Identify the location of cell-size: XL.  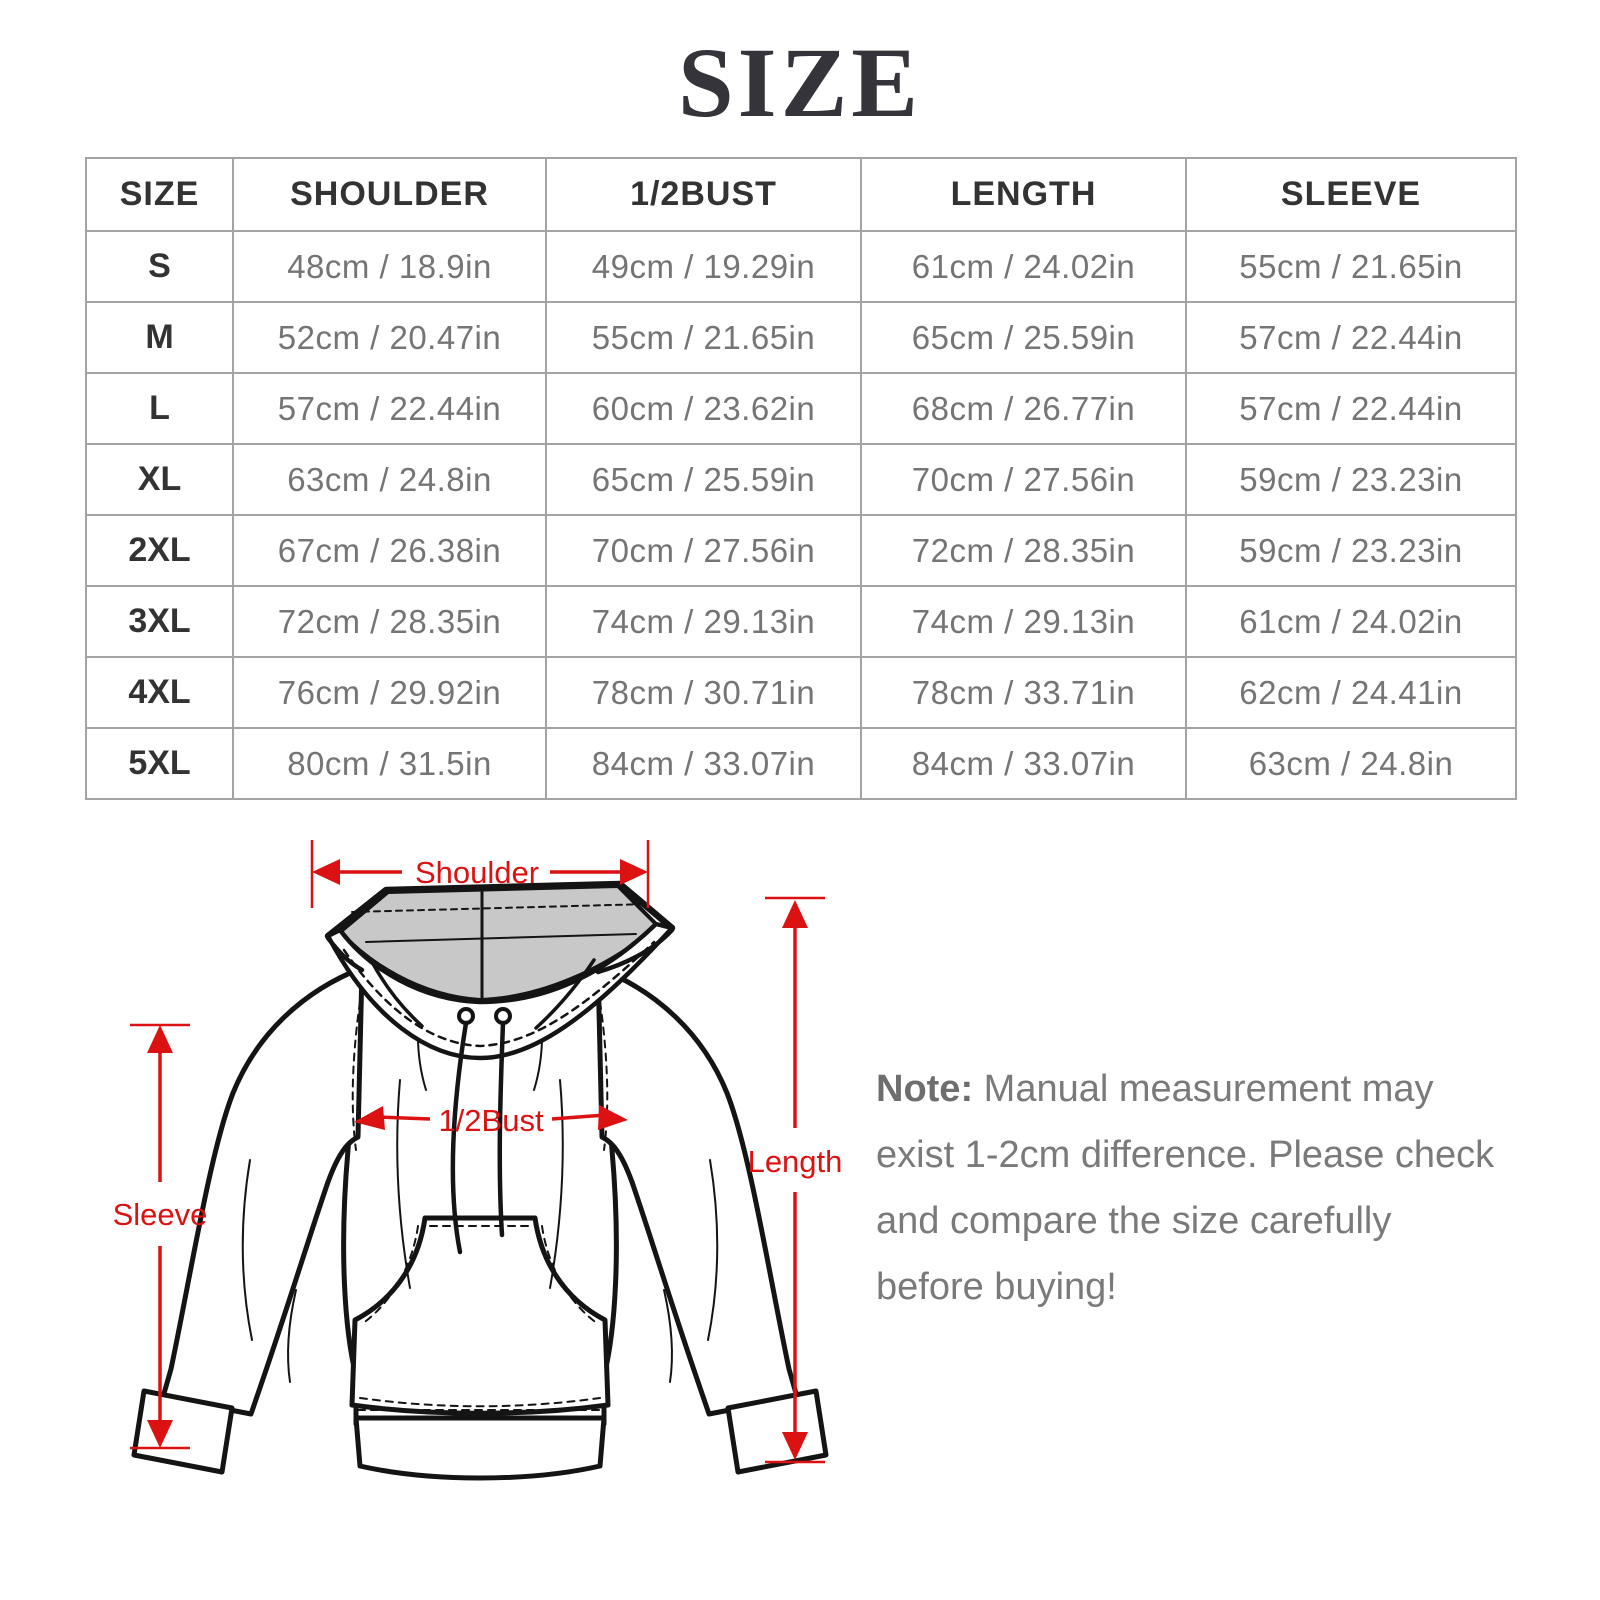
(159, 479).